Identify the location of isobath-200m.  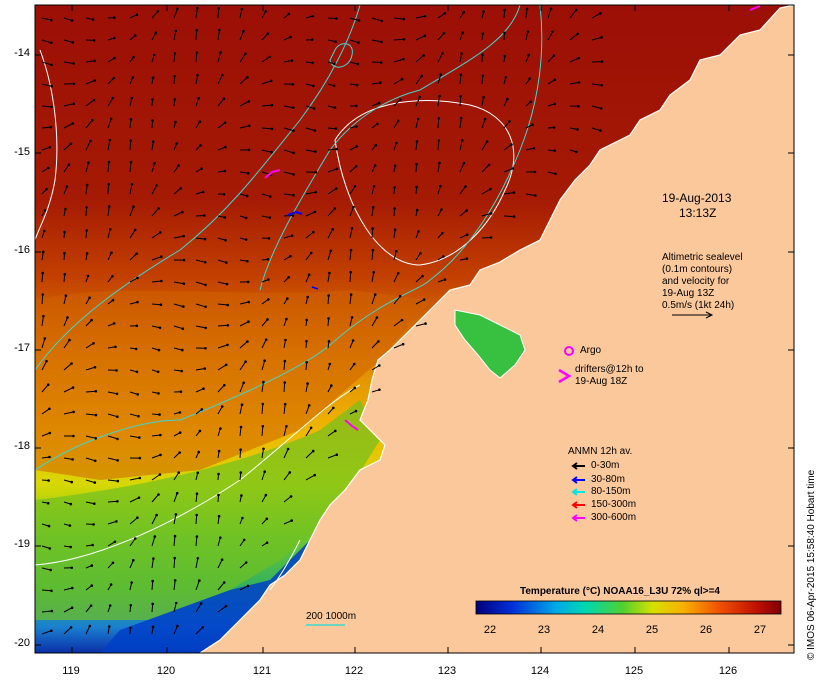
(341, 55).